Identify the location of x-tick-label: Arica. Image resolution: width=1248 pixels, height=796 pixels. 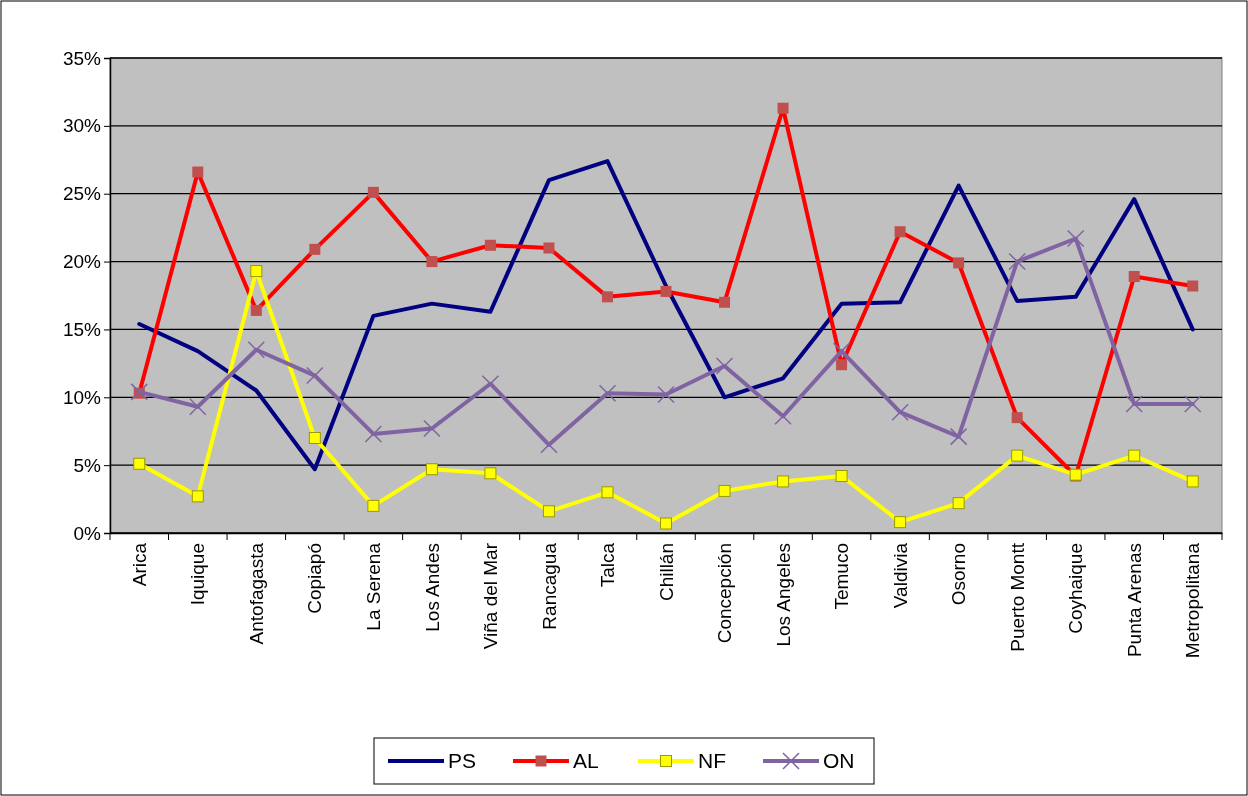
(139, 564).